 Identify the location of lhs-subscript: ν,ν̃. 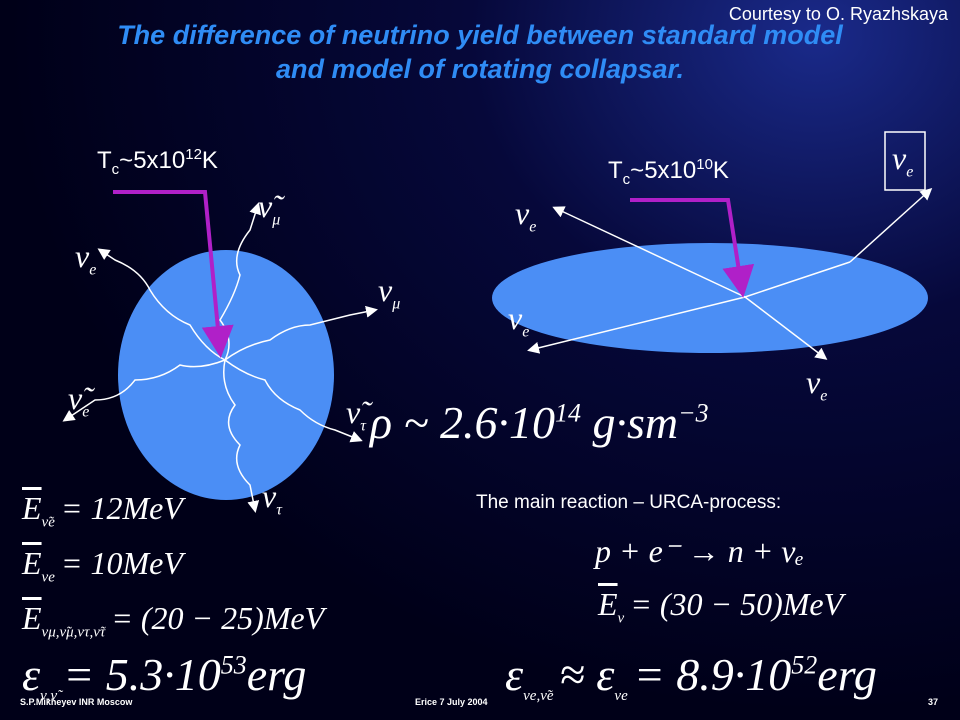
(49, 696).